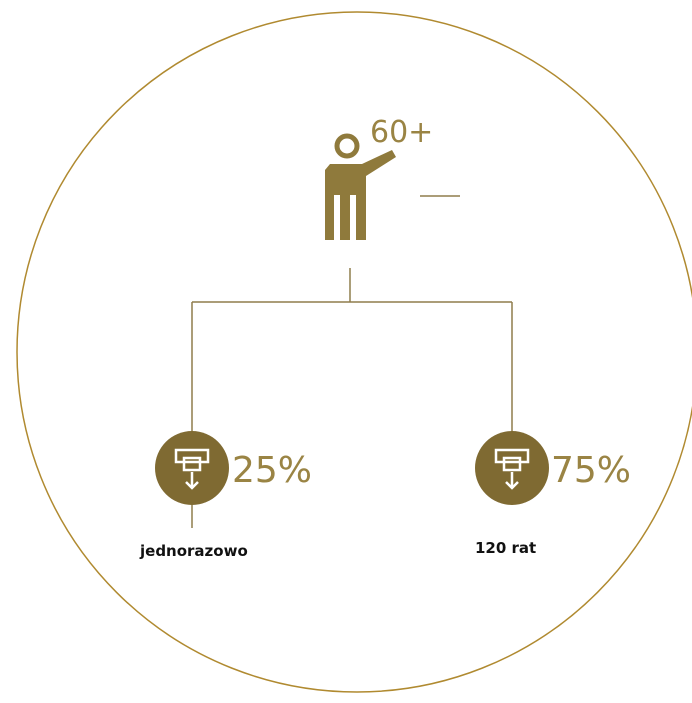 The height and width of the screenshot is (703, 692). I want to click on branch-value: 25%, so click(272, 470).